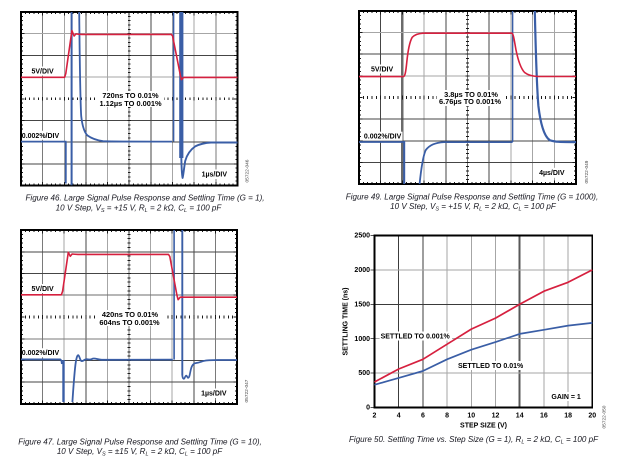 The image size is (620, 466). What do you see at coordinates (592, 415) in the screenshot?
I see `svg-text: 20` at bounding box center [592, 415].